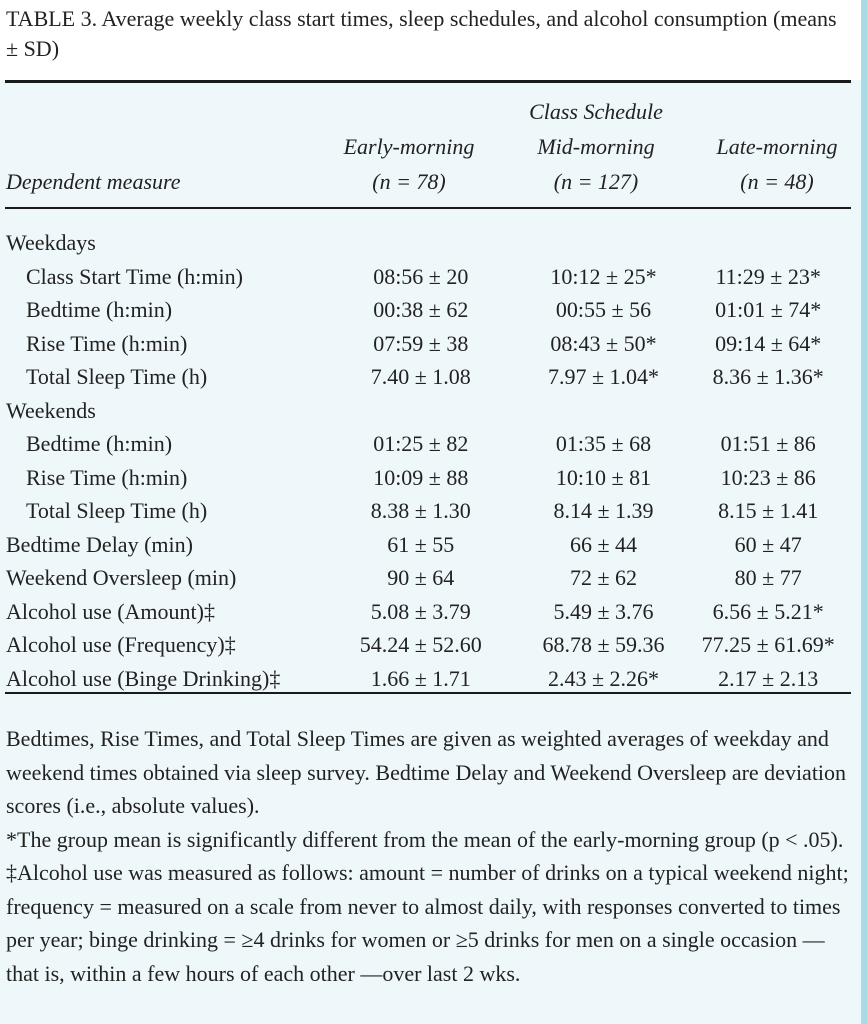 The height and width of the screenshot is (1024, 867). What do you see at coordinates (603, 343) in the screenshot?
I see `mid-morning-value: 08:43 ± 50*` at bounding box center [603, 343].